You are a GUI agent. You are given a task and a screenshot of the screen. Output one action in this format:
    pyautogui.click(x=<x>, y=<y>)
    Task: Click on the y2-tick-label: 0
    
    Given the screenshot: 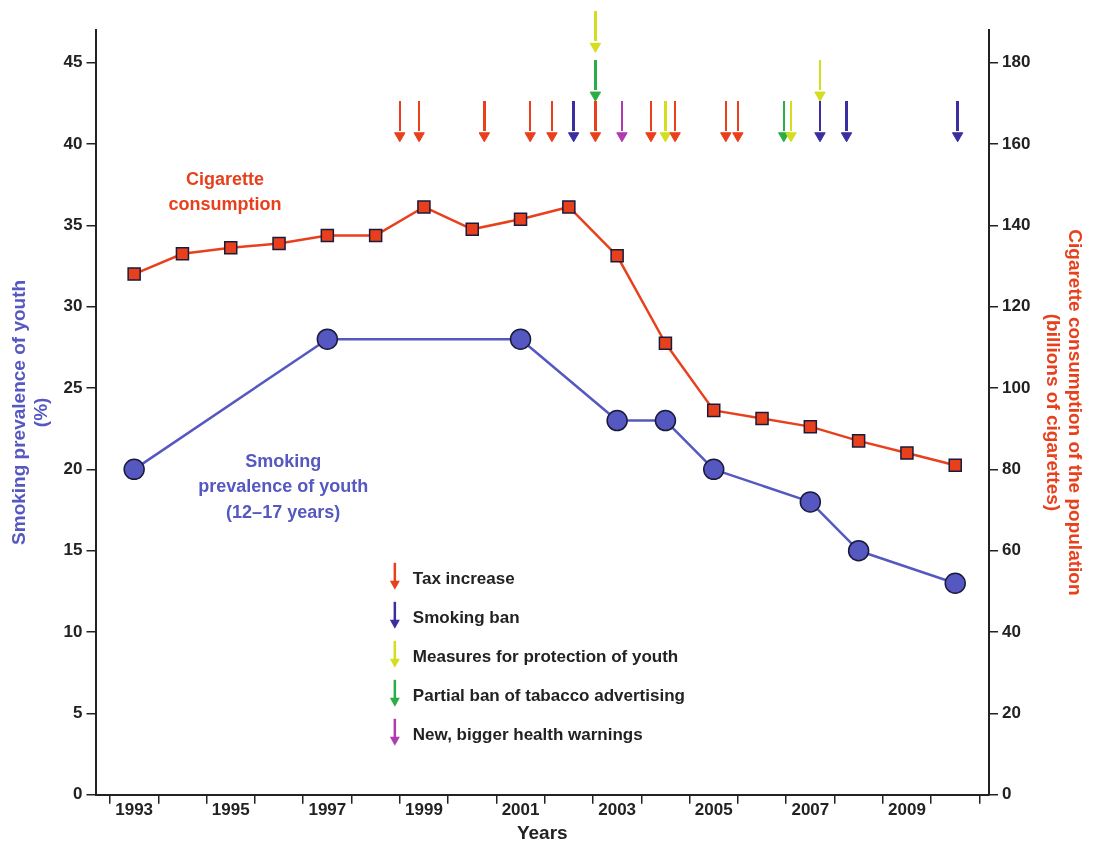 What is the action you would take?
    pyautogui.click(x=1007, y=794)
    